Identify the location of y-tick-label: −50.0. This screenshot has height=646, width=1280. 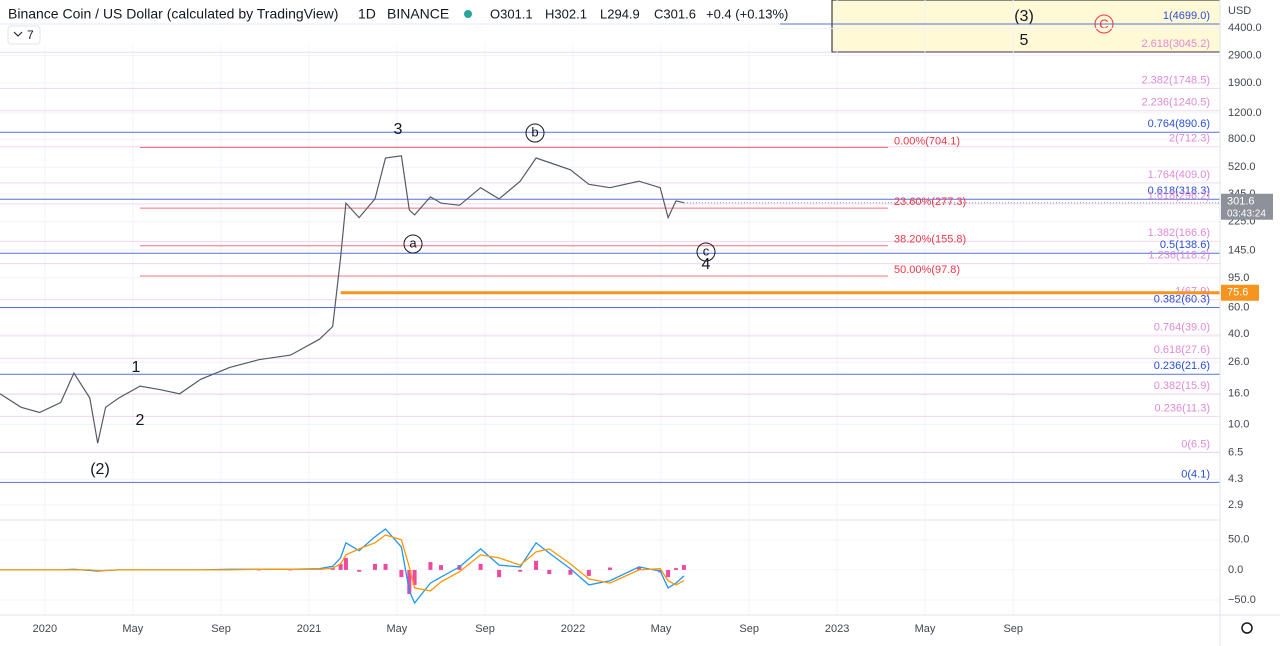
(1242, 600).